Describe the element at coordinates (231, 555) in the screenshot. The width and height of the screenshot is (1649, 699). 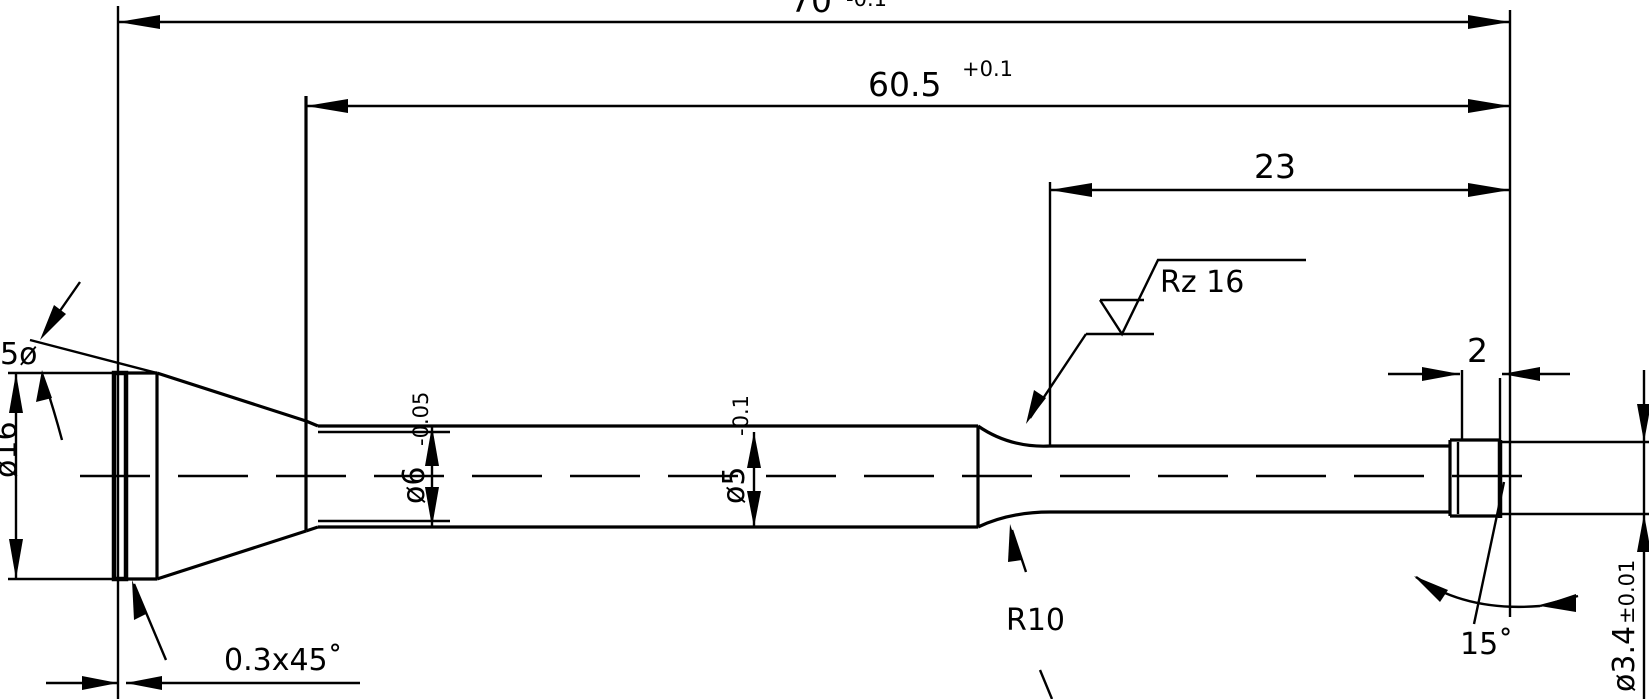
I see `cone-bottom-edge` at that location.